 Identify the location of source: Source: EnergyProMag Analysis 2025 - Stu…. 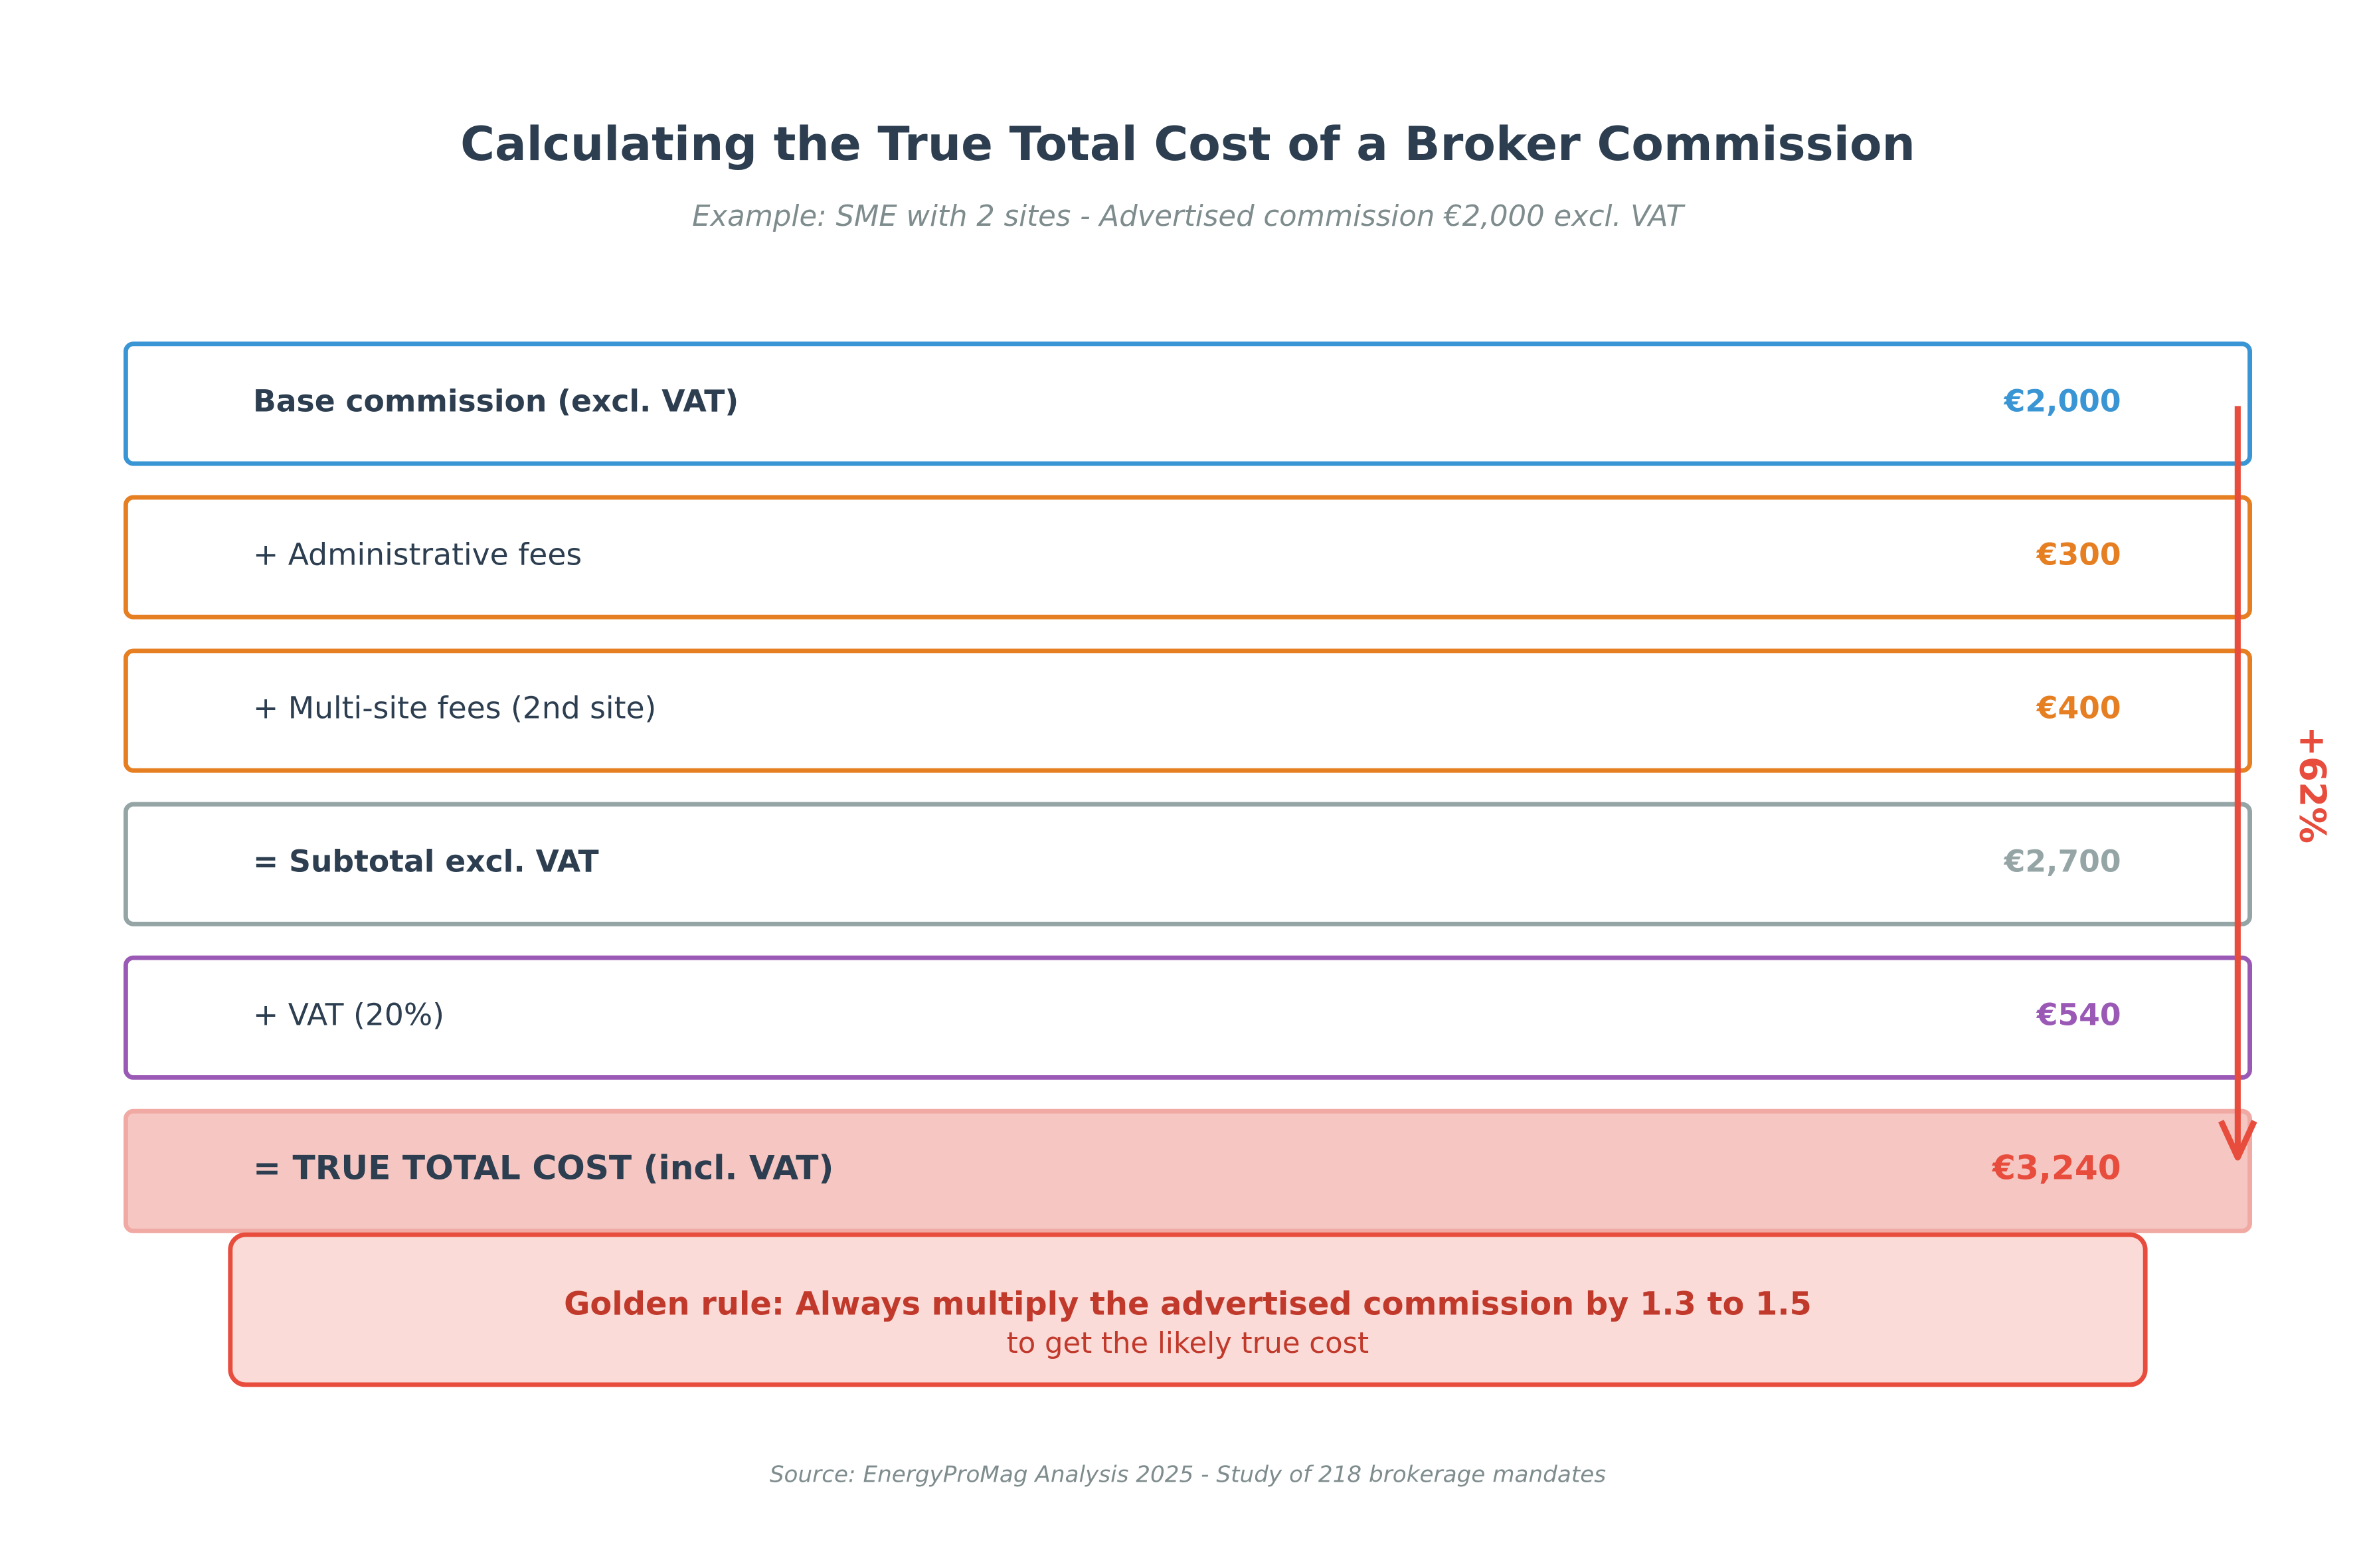
(1188, 1474).